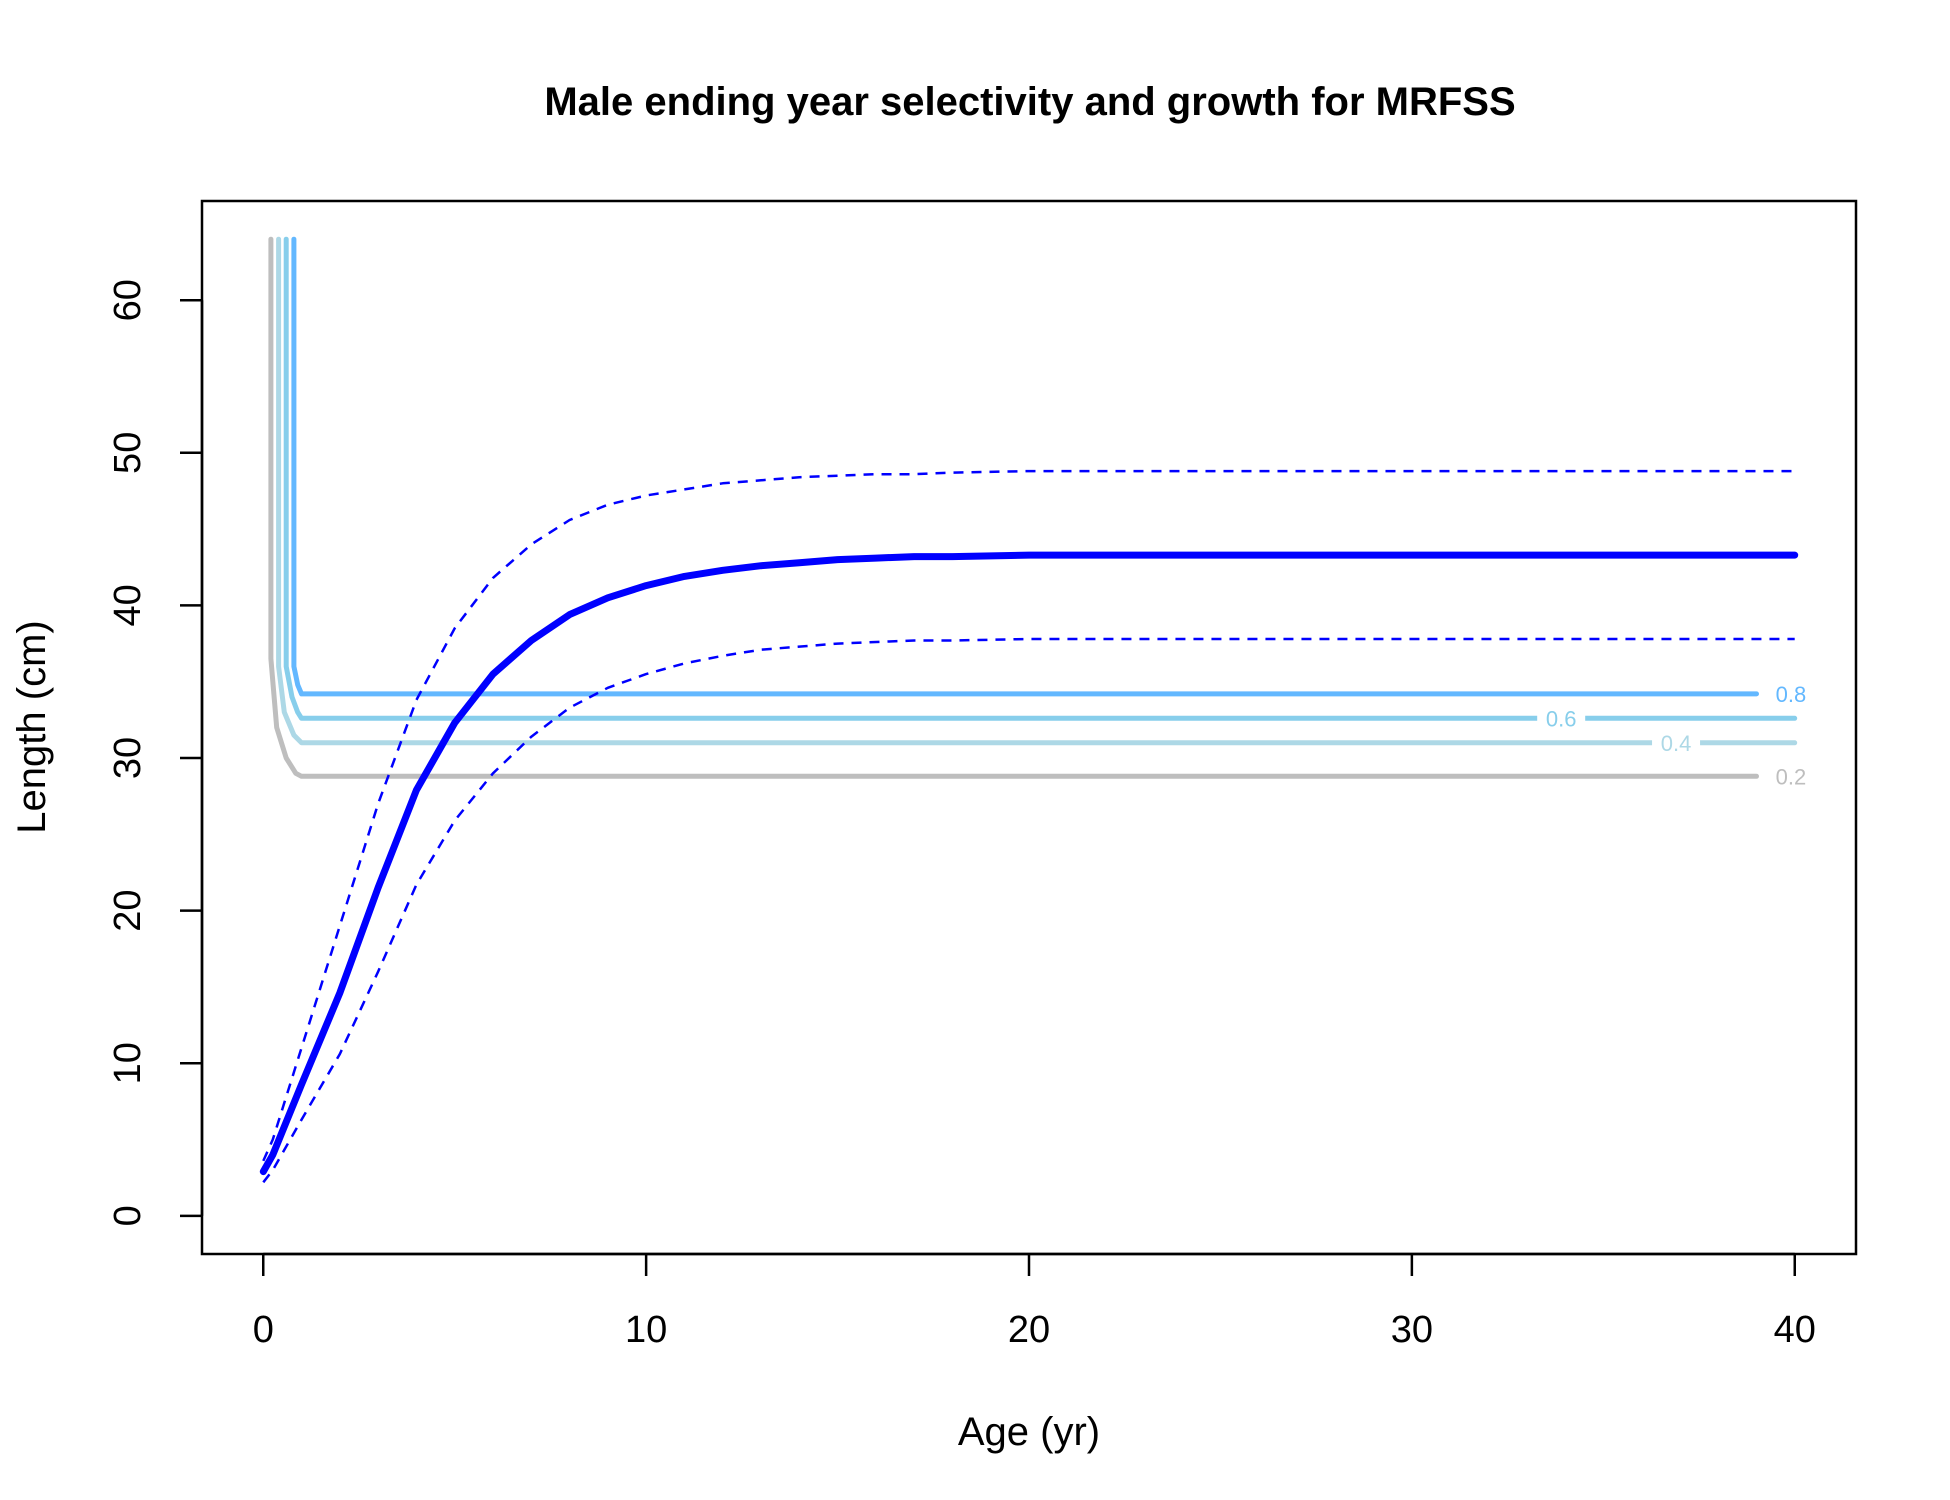 The width and height of the screenshot is (1950, 1500). Describe the element at coordinates (1034, 1301) in the screenshot. I see `x-axis: 0 10 20 30 40` at that location.